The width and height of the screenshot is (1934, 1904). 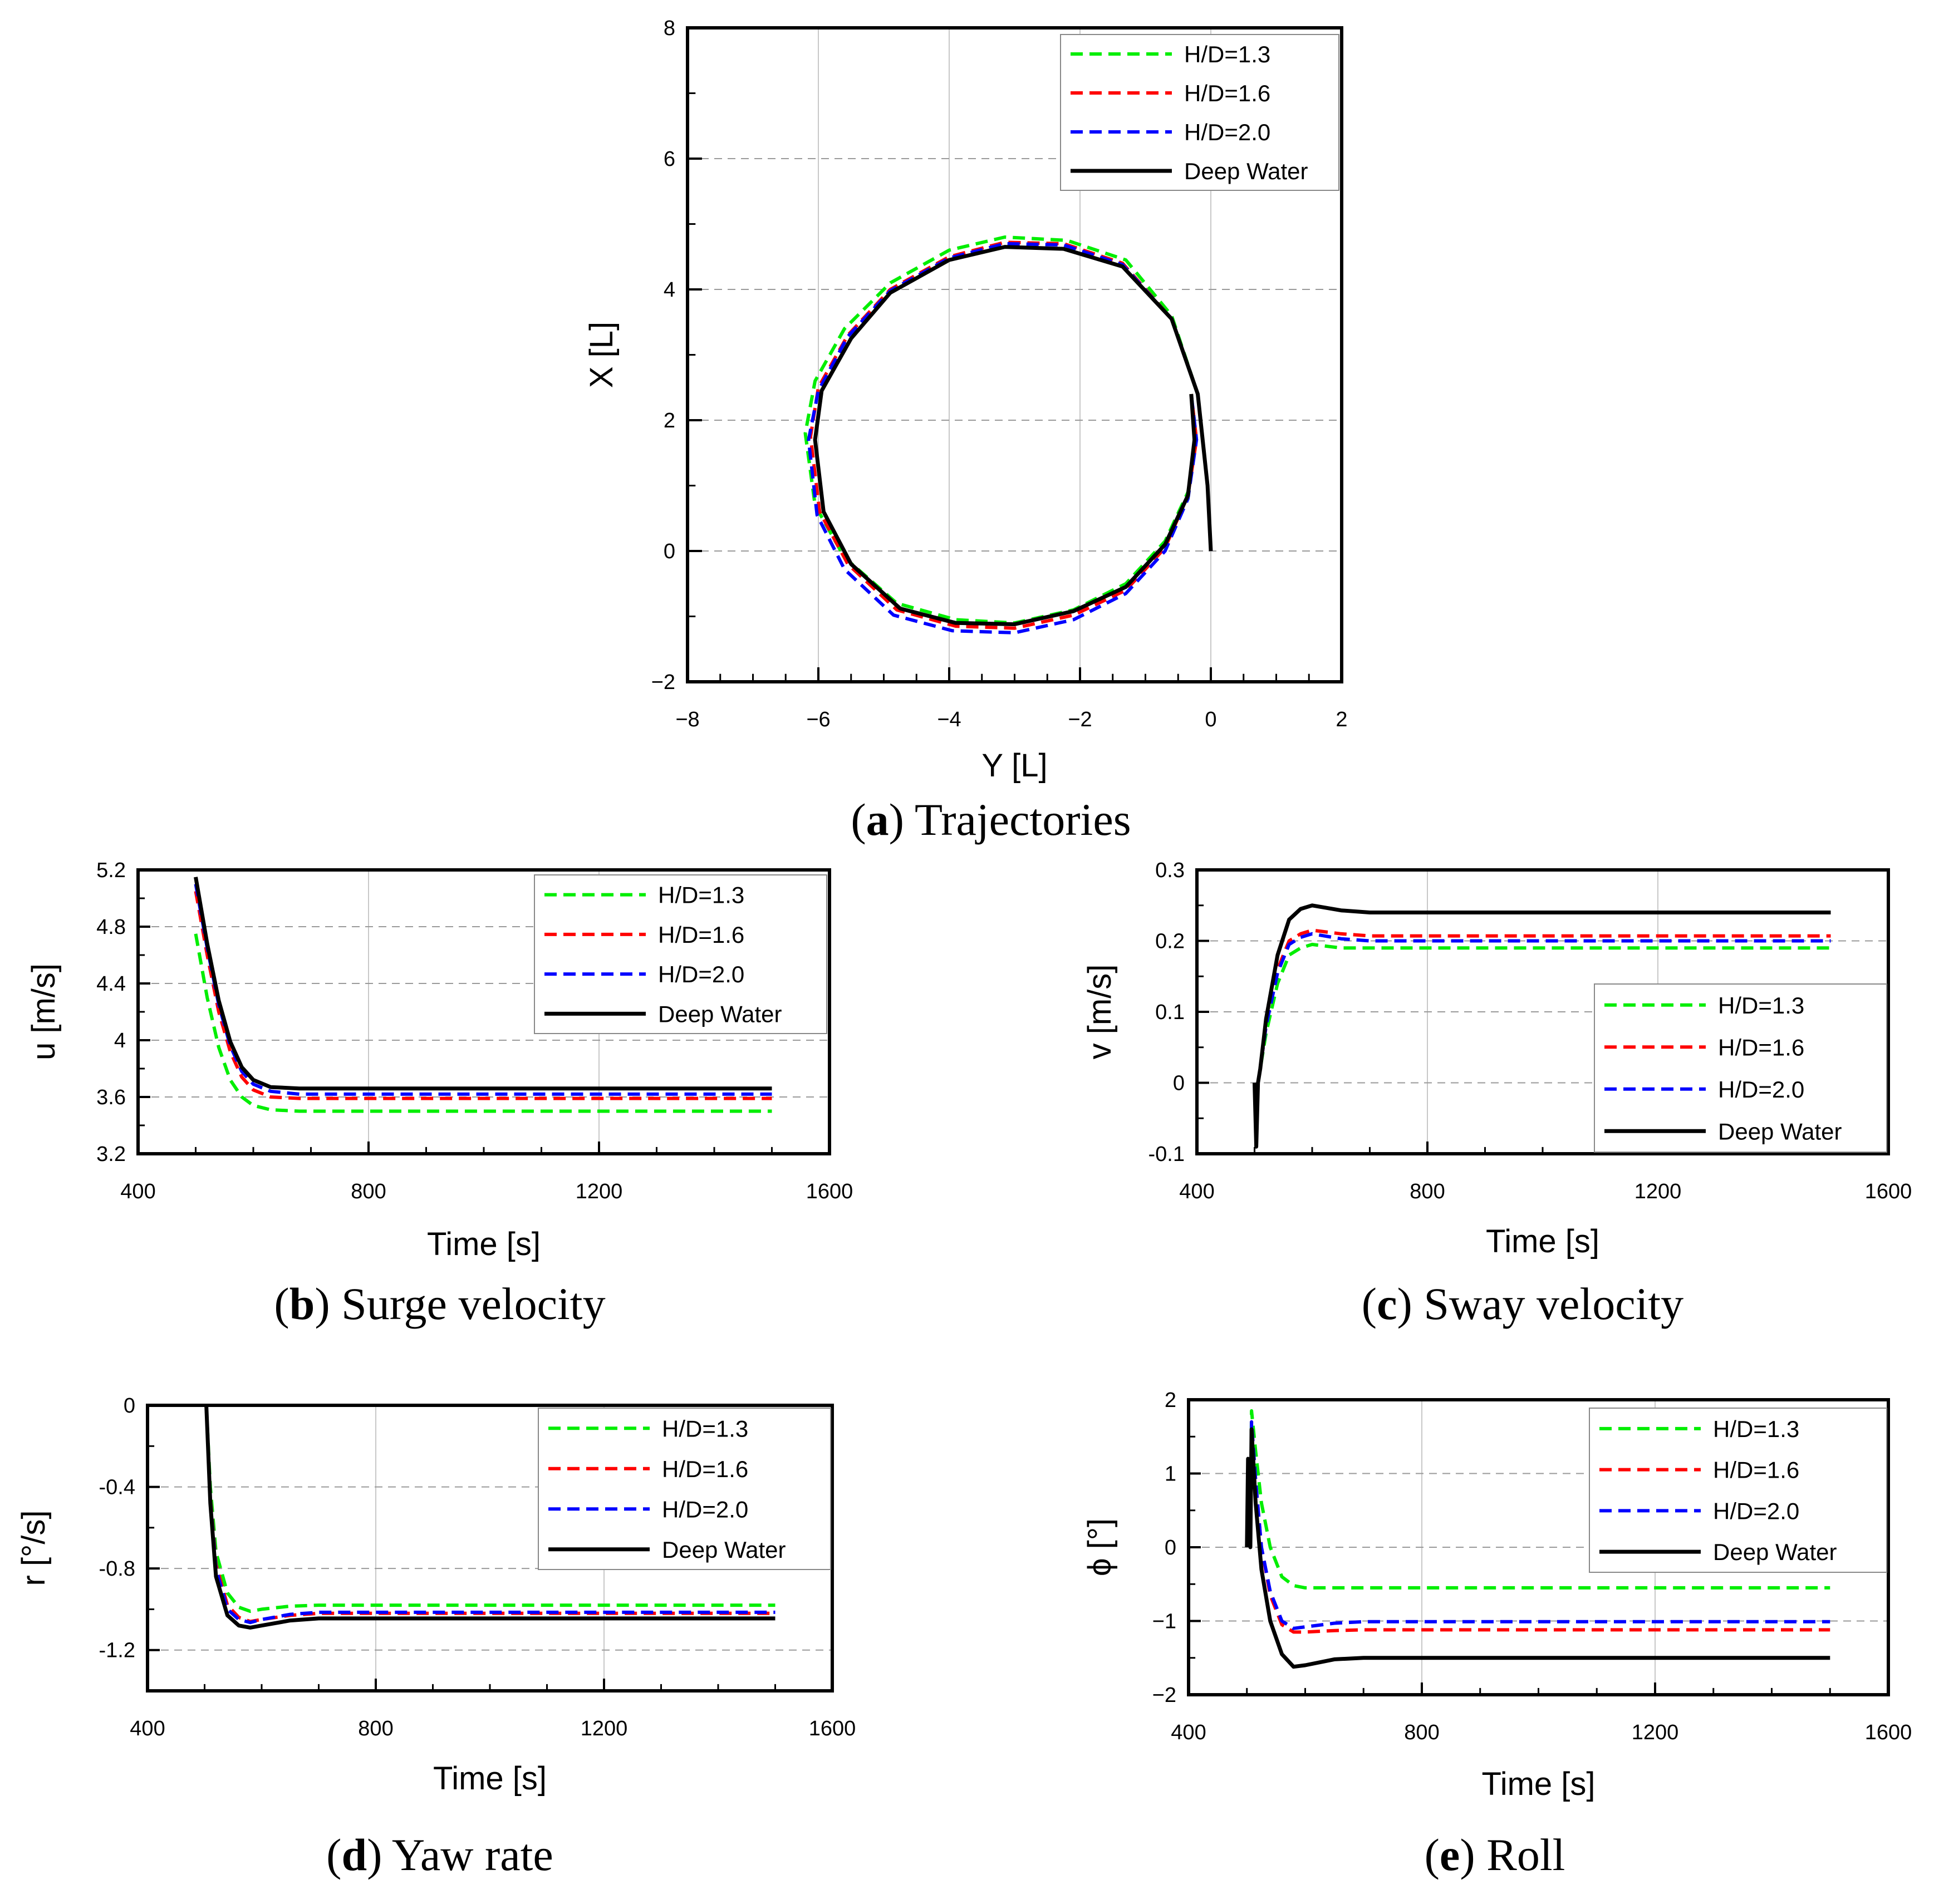 What do you see at coordinates (439, 1303) in the screenshot?
I see `panel-caption: (b) Surge velocity` at bounding box center [439, 1303].